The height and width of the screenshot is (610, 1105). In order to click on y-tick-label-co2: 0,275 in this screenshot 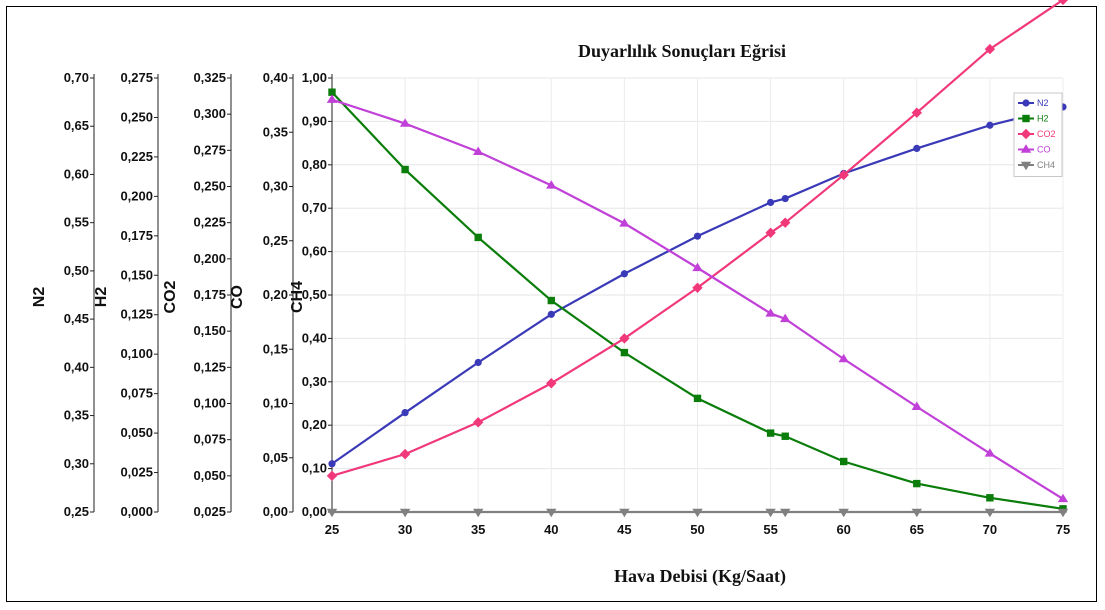, I will do `click(209, 149)`.